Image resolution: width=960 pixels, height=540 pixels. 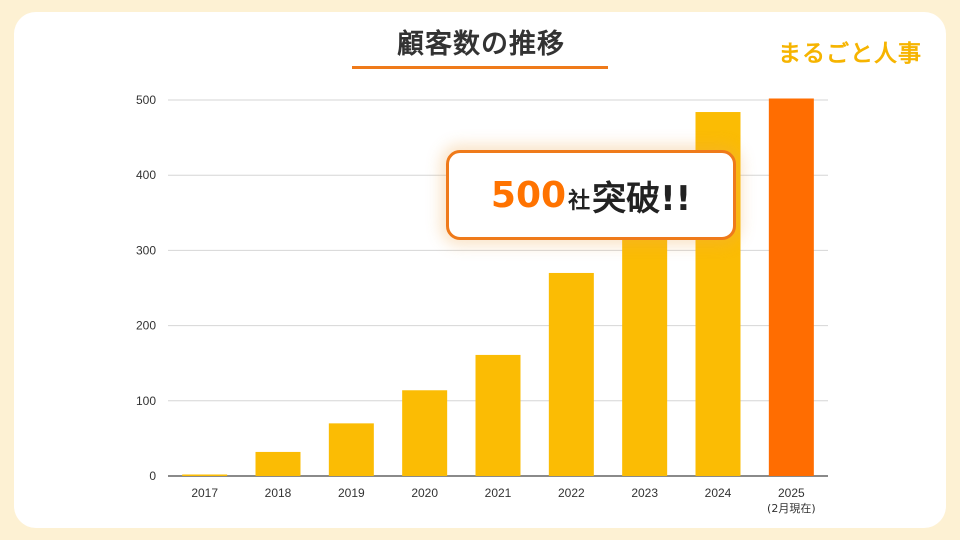 I want to click on x-tick-label: 2024, so click(x=718, y=493).